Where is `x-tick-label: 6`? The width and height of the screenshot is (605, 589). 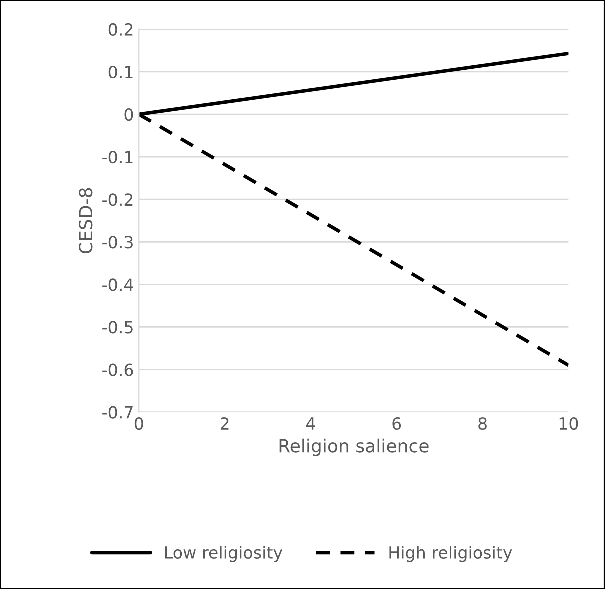 x-tick-label: 6 is located at coordinates (397, 423).